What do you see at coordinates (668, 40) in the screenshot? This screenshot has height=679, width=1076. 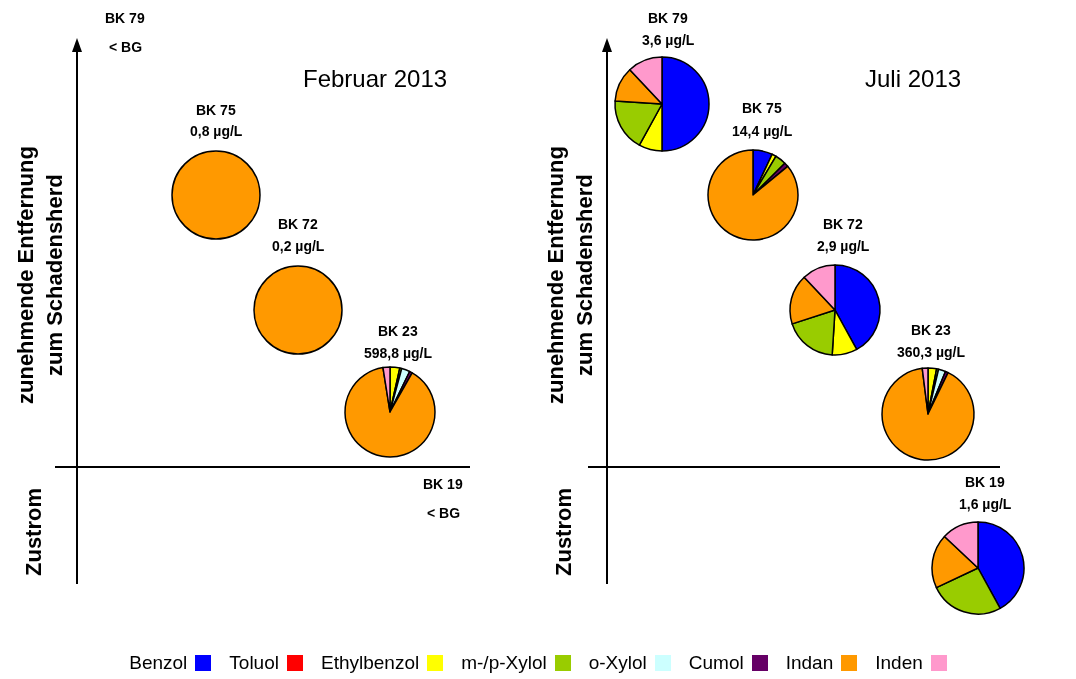 I see `chart-subtitle: 3,6 µg/L` at bounding box center [668, 40].